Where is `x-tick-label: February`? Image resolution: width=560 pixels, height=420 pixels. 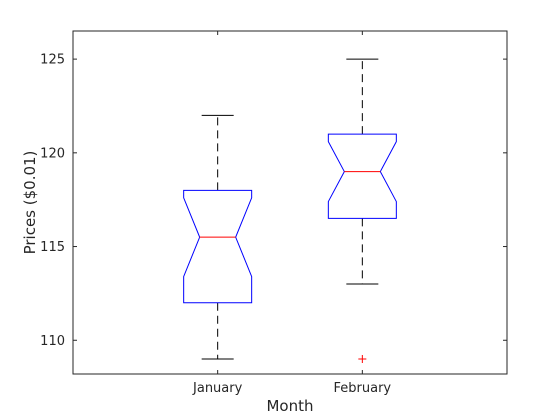
x-tick-label: February is located at coordinates (363, 388).